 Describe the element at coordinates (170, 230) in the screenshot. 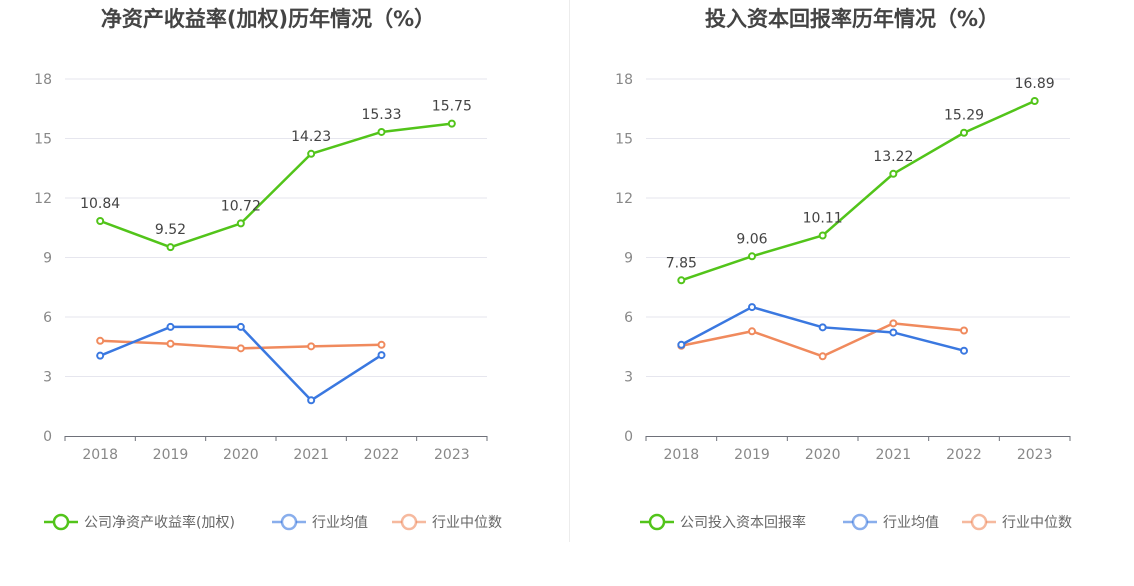

I see `data-label: 9.52` at that location.